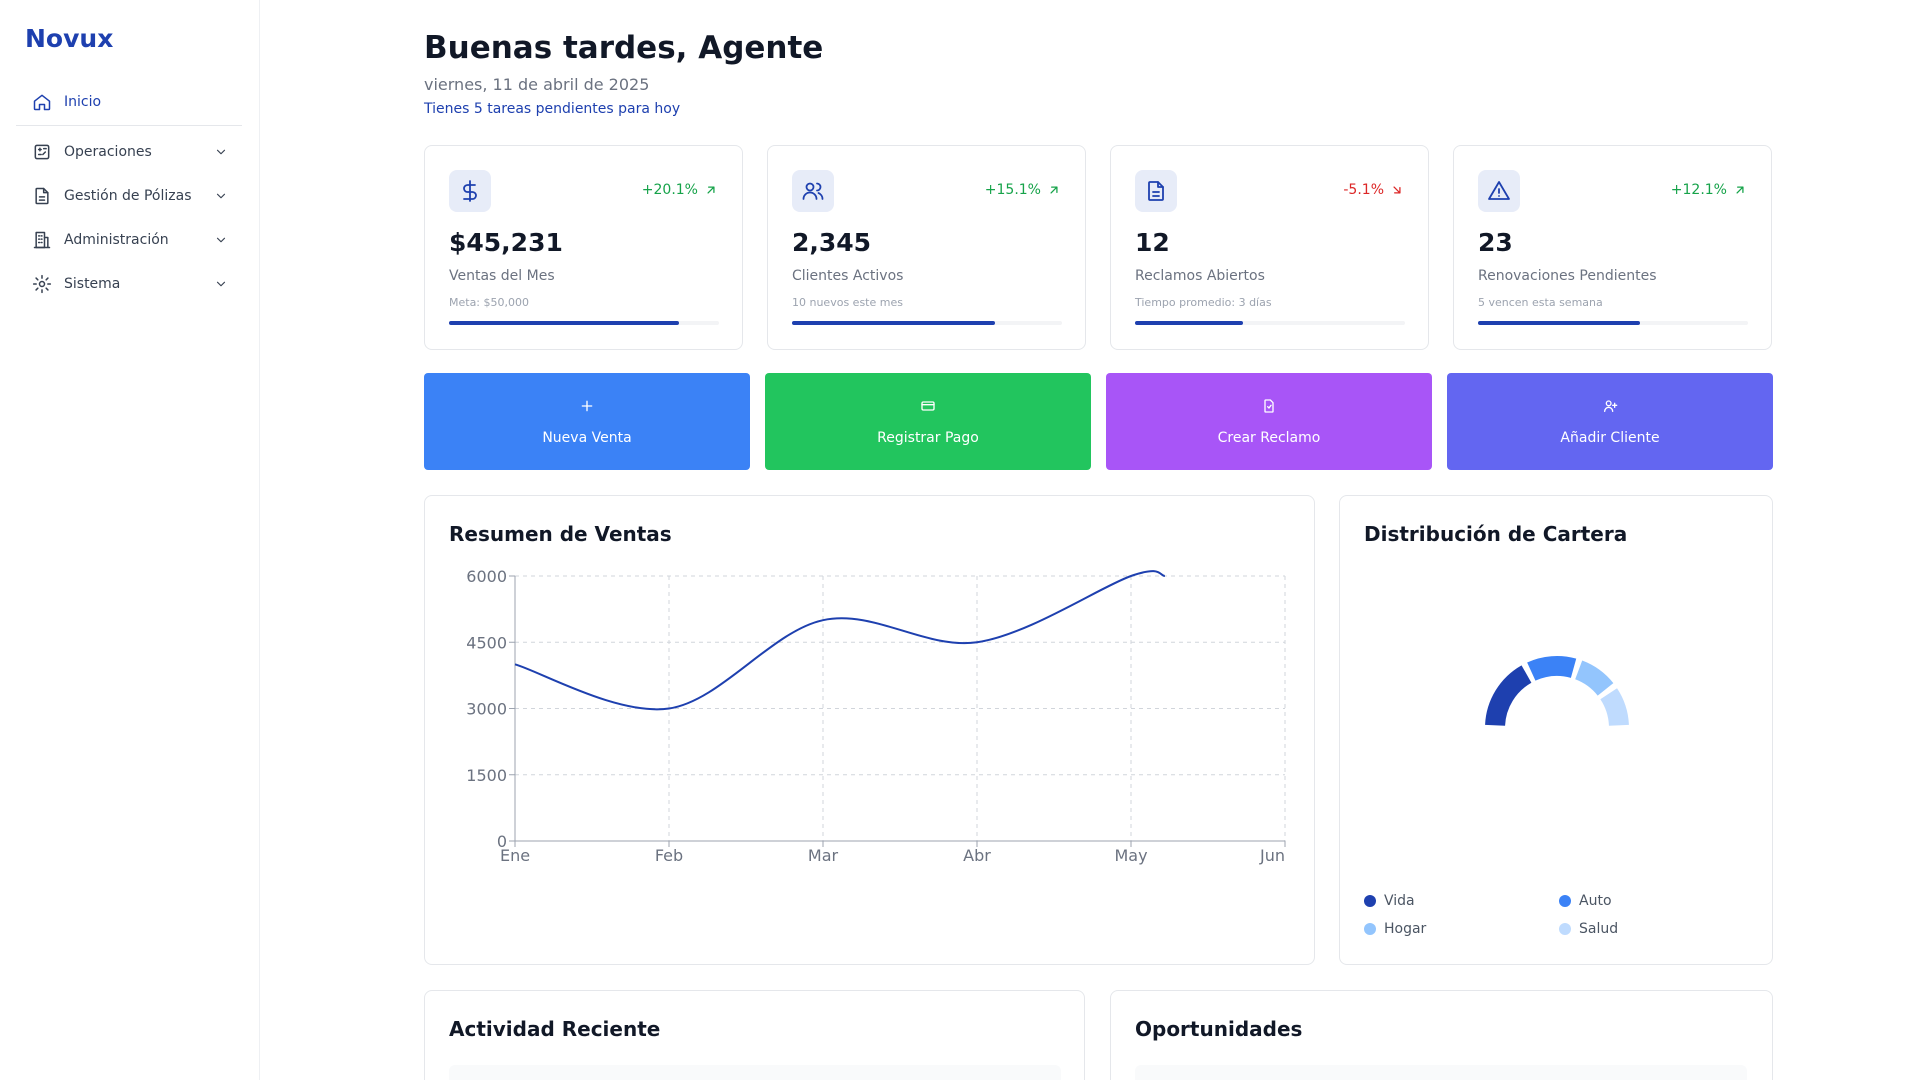 Image resolution: width=1920 pixels, height=1080 pixels. Describe the element at coordinates (83, 102) in the screenshot. I see `sidebar-item-label: Inicio` at that location.